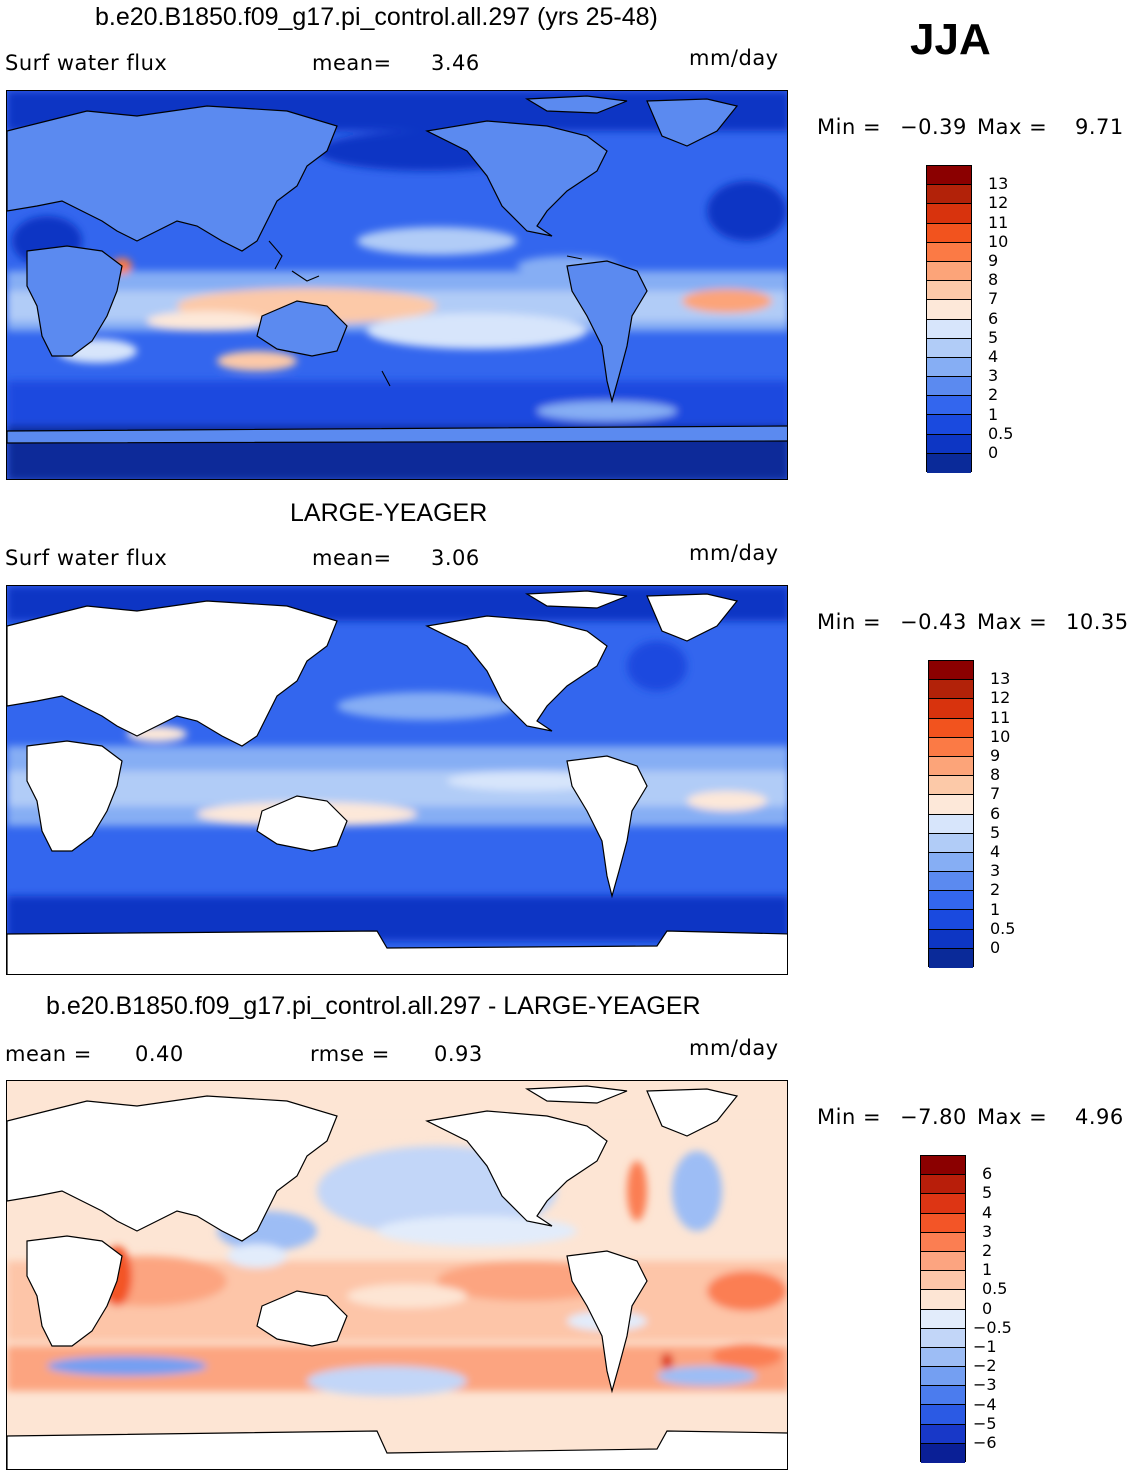  I want to click on season-label: JJA, so click(950, 39).